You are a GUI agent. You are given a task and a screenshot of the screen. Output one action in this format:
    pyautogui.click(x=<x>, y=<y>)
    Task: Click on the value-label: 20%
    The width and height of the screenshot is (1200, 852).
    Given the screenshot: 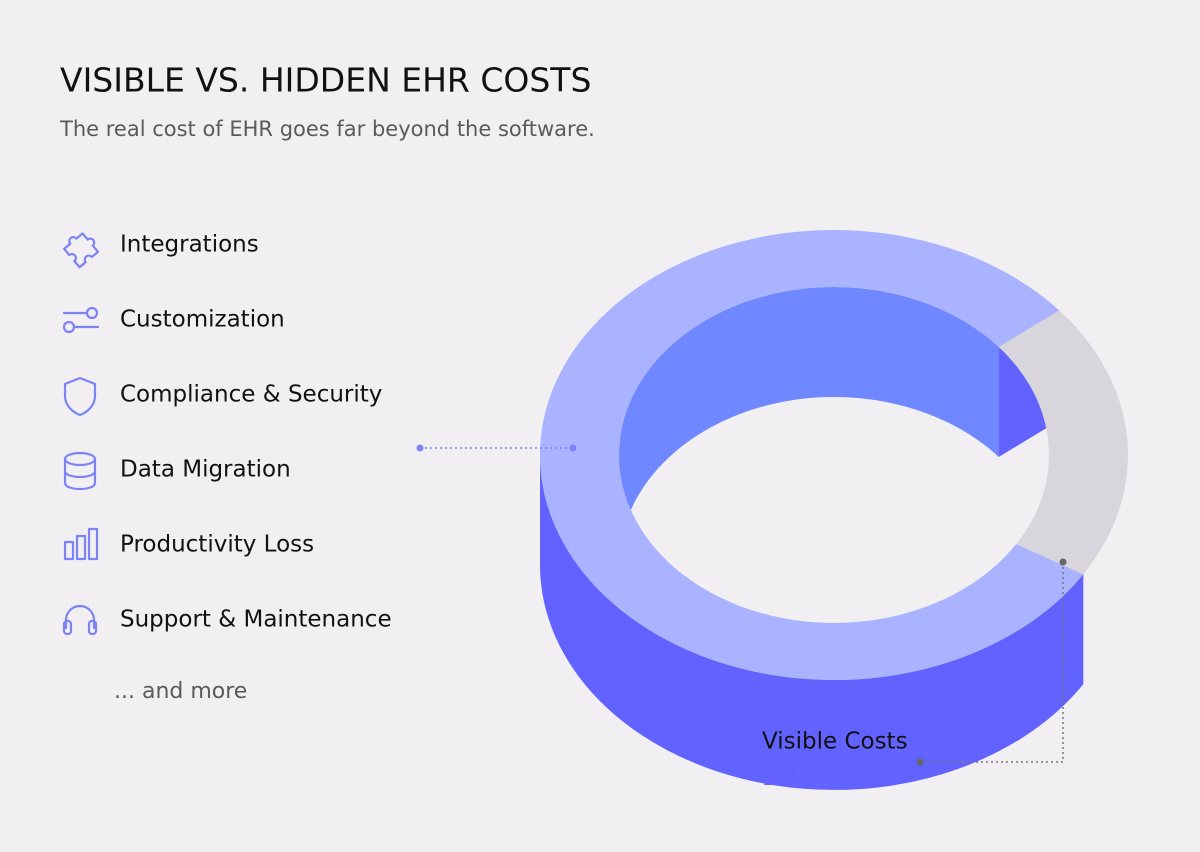 What is the action you would take?
    pyautogui.click(x=797, y=774)
    